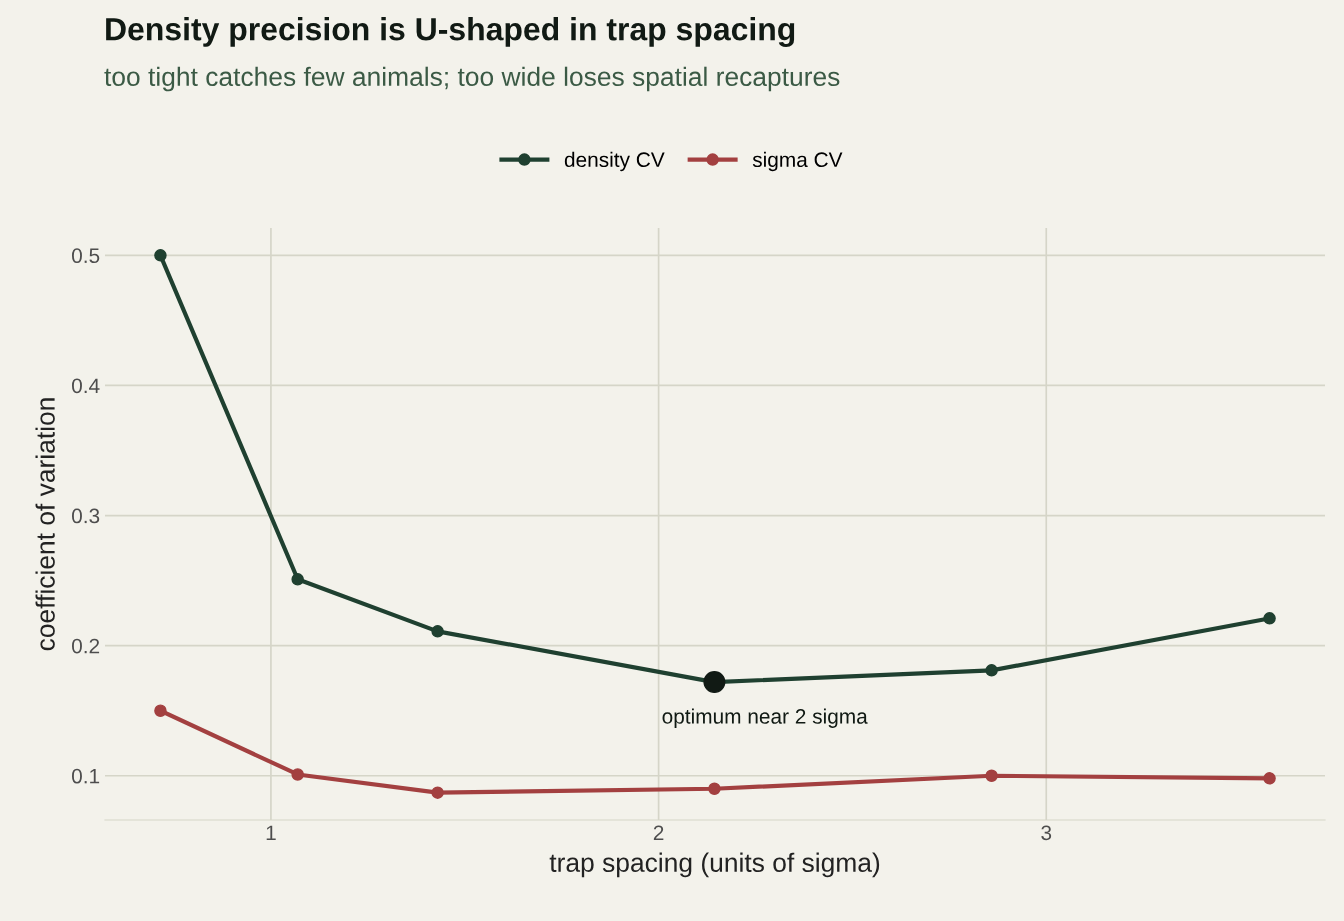  I want to click on legend-label: sigma CV, so click(797, 161).